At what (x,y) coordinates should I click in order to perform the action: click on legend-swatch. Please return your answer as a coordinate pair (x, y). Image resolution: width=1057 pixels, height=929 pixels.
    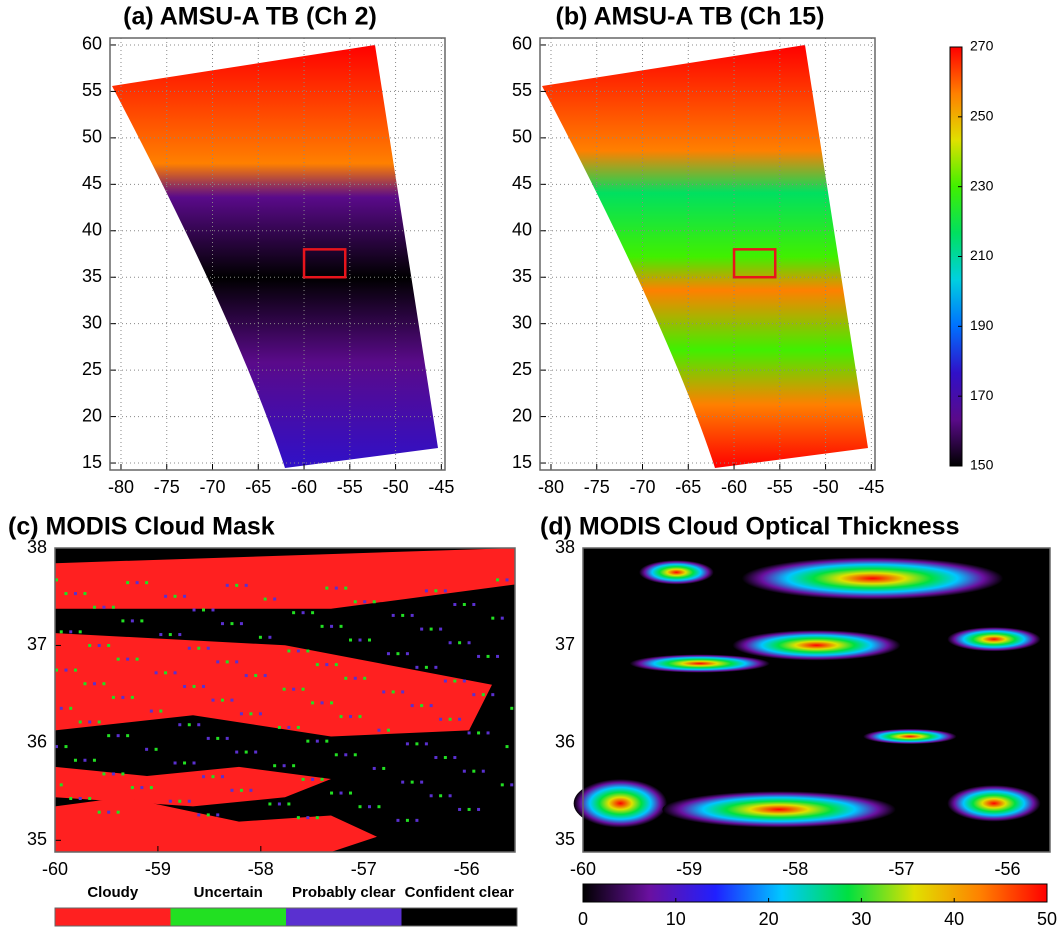
    Looking at the image, I should click on (113, 917).